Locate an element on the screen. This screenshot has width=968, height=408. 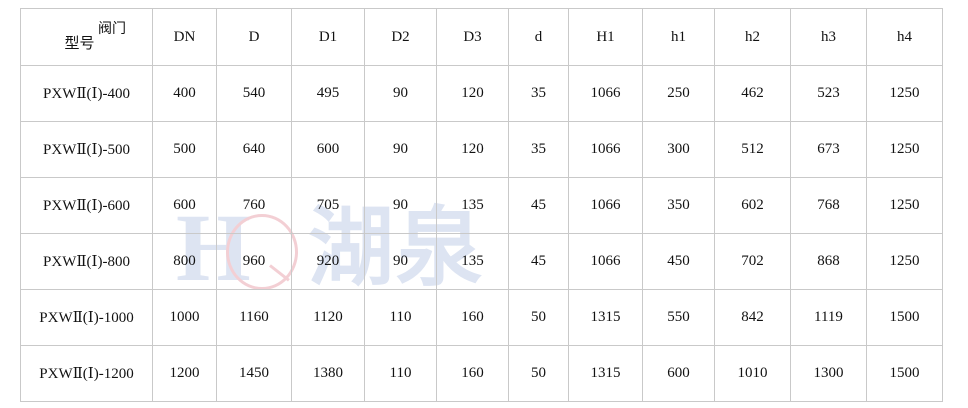
cell-d1: 495 is located at coordinates (328, 93).